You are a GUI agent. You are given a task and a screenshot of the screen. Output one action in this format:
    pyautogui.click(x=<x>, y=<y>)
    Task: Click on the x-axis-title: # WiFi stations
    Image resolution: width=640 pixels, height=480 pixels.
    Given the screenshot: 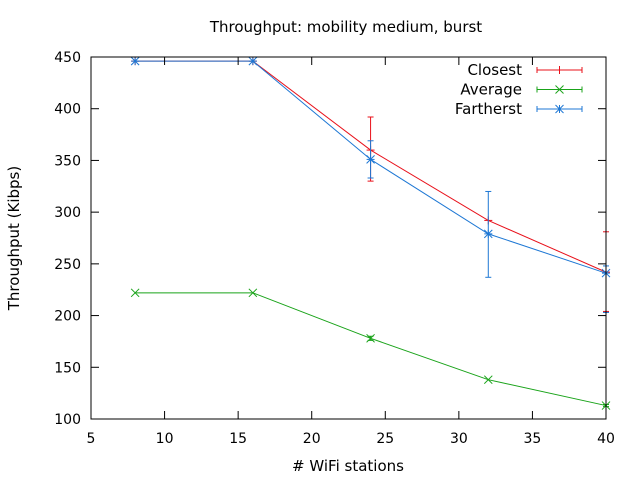 What is the action you would take?
    pyautogui.click(x=348, y=466)
    